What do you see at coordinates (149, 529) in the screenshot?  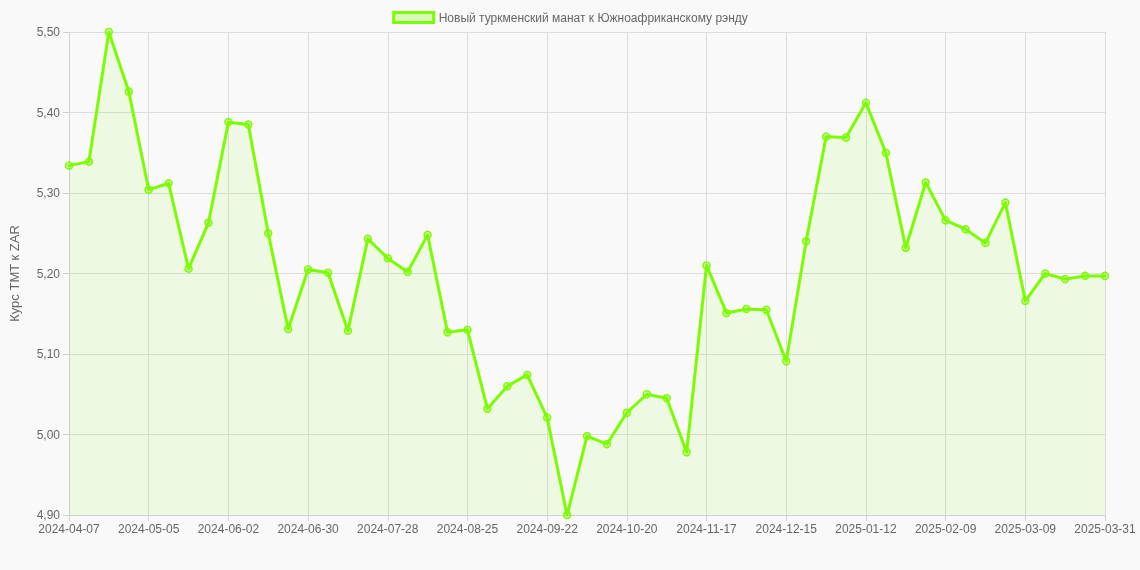 I see `x-tick-label: 2024-05-05` at bounding box center [149, 529].